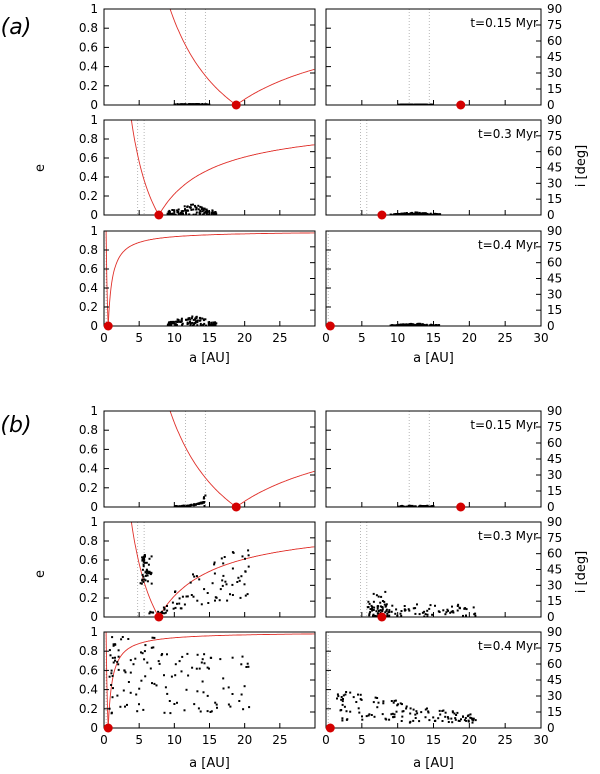  Describe the element at coordinates (88, 488) in the screenshot. I see `e-tick-label: 0.2` at that location.